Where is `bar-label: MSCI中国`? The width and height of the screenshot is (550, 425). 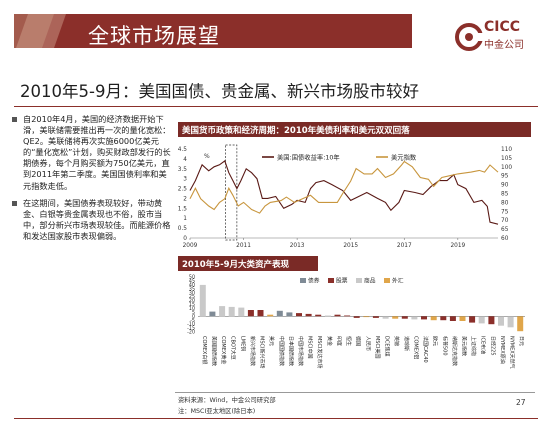
bar-label: MSCI中国 is located at coordinates (310, 347).